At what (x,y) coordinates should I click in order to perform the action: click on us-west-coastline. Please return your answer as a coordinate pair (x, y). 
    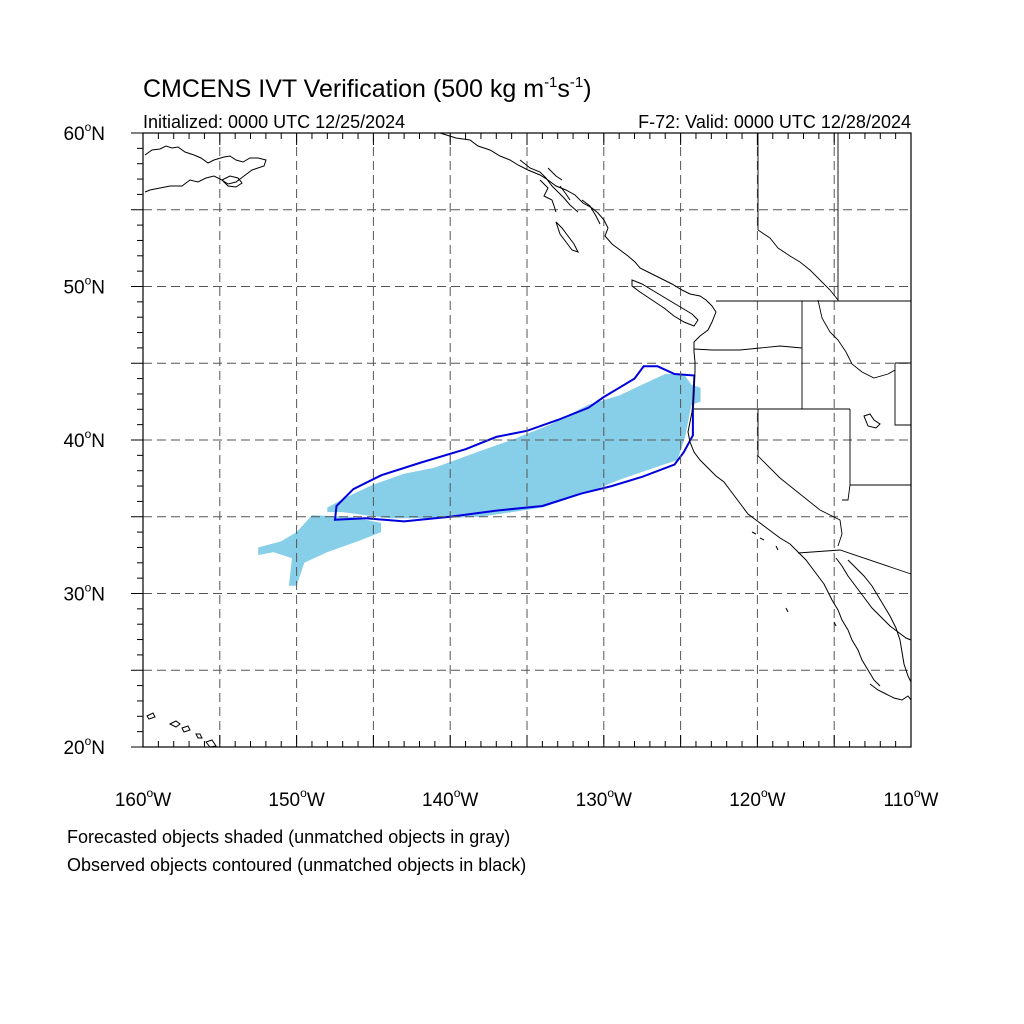
    Looking at the image, I should click on (784, 499).